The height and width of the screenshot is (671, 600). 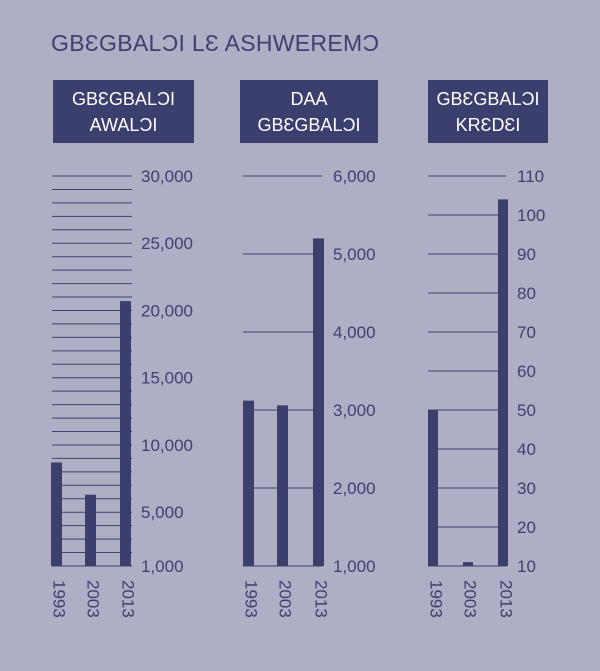 What do you see at coordinates (318, 402) in the screenshot?
I see `panel2-bar-2013` at bounding box center [318, 402].